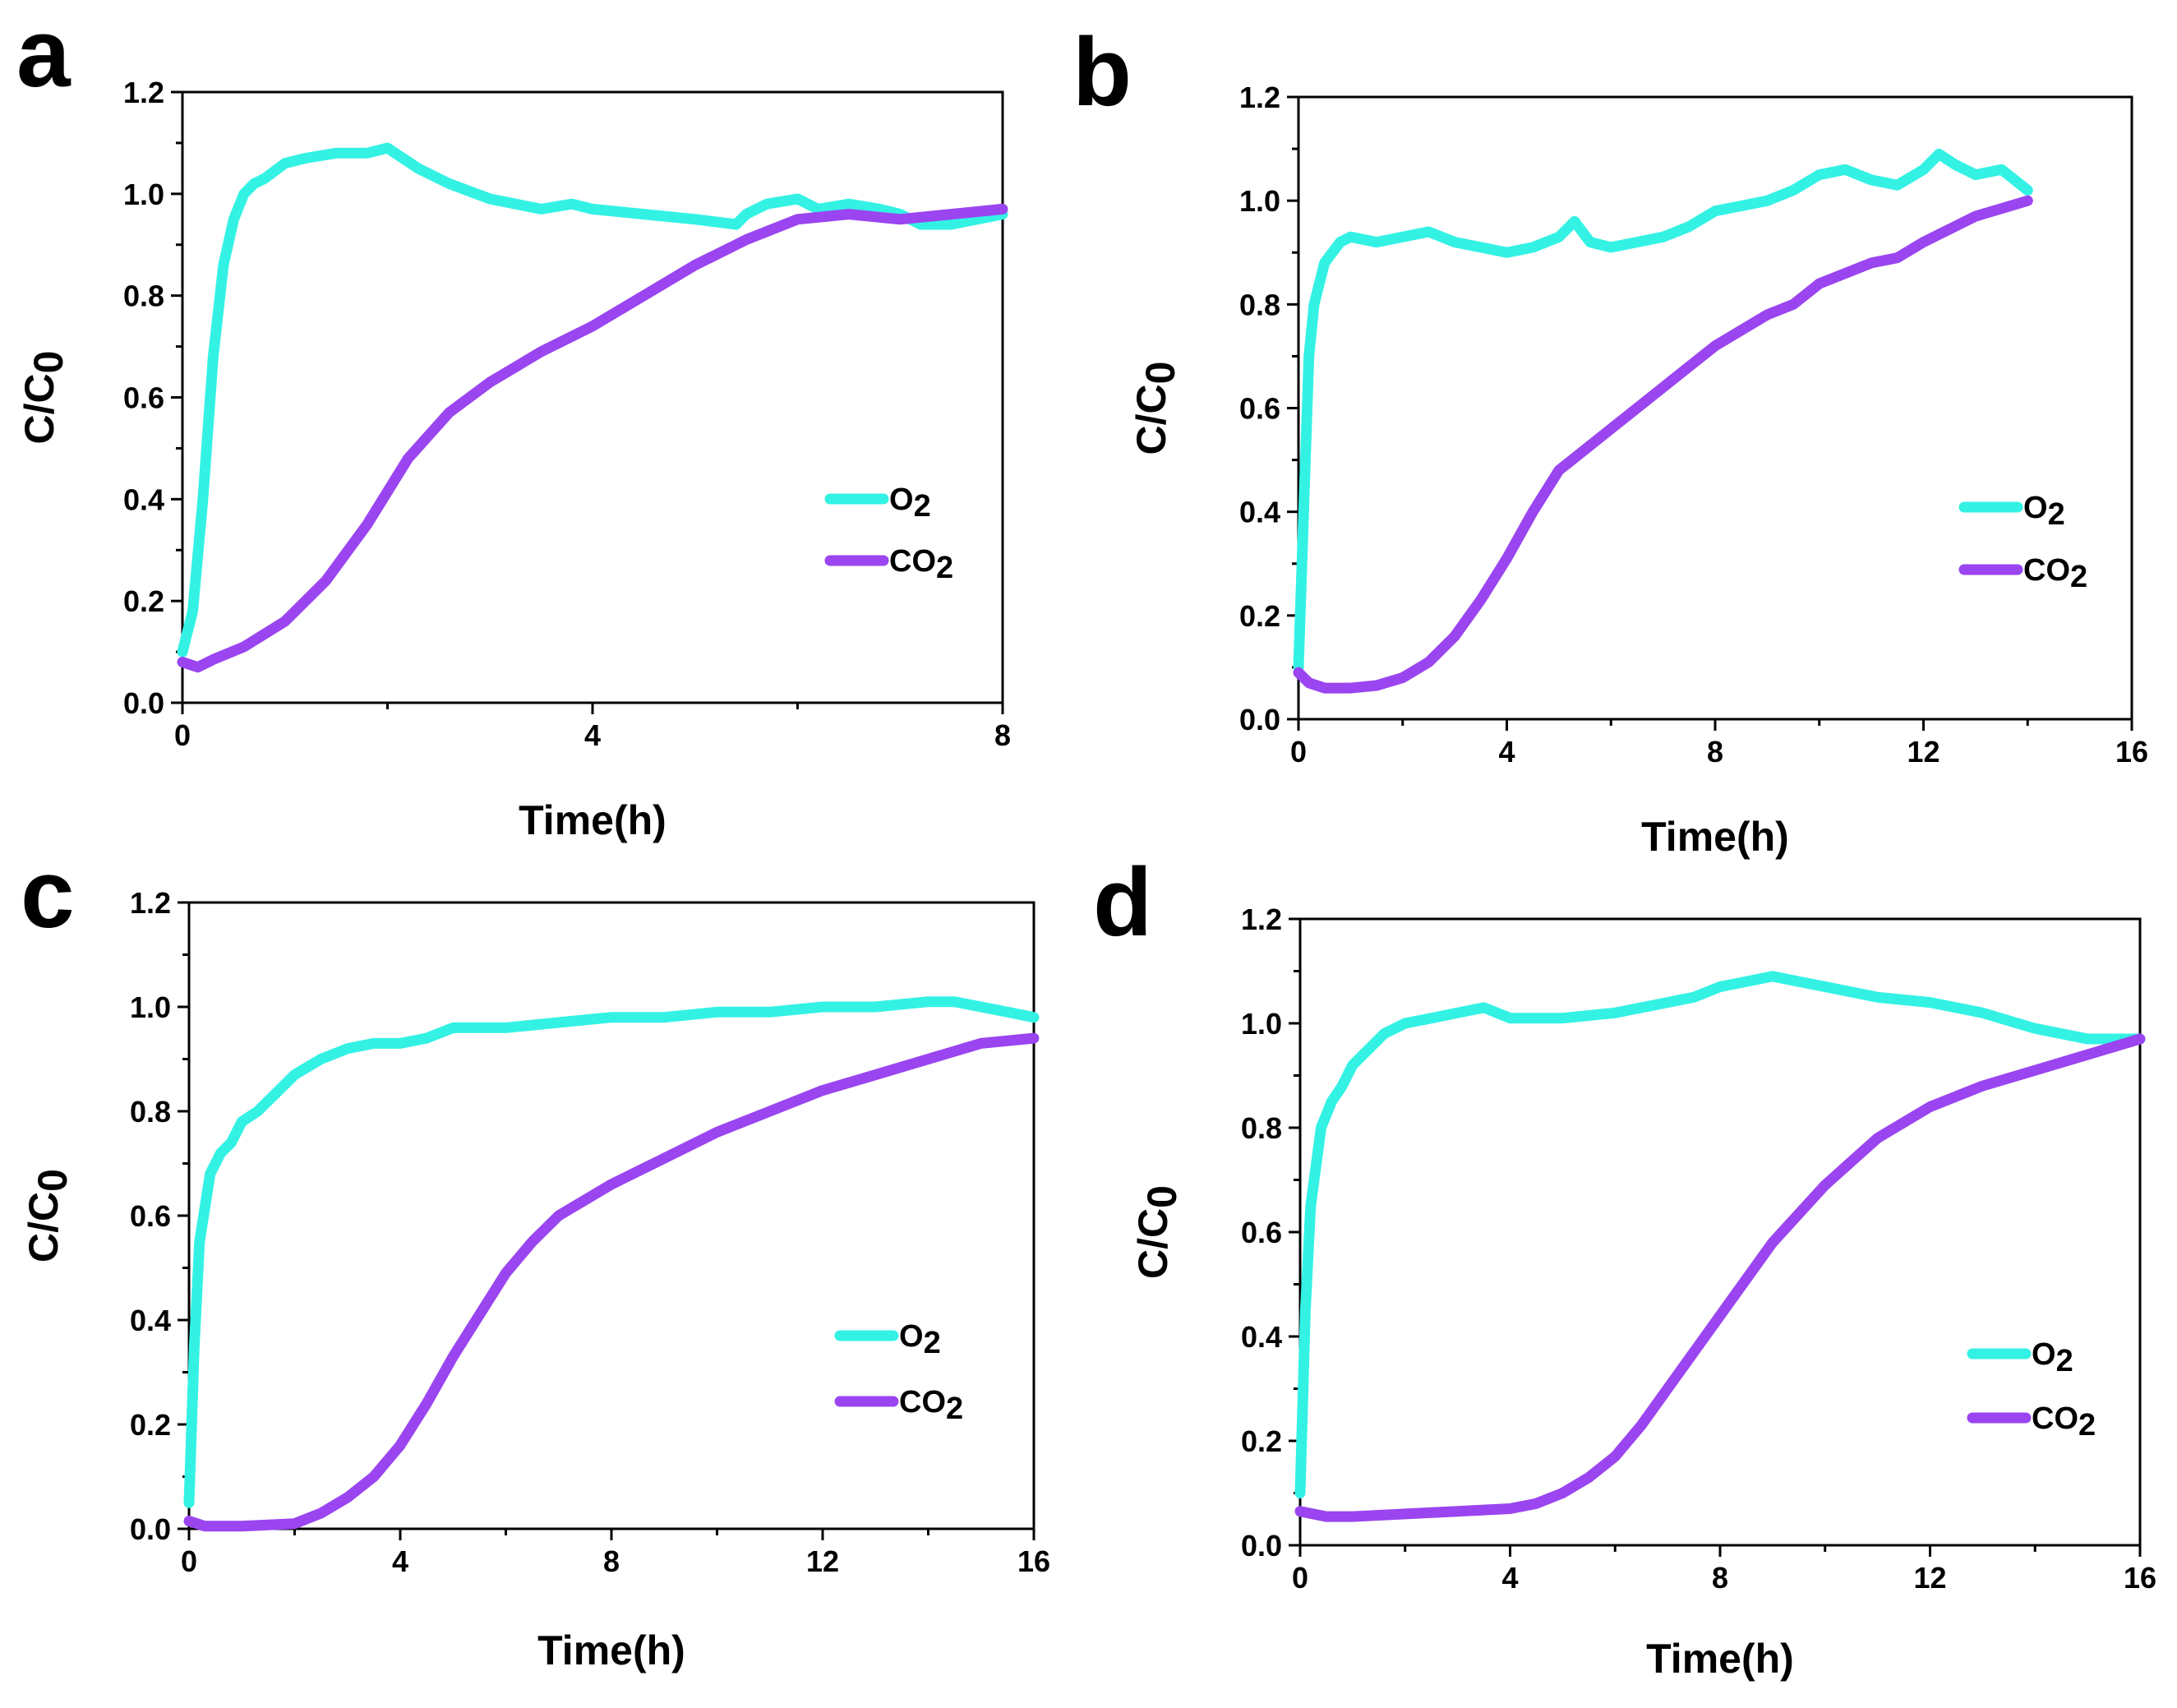 The height and width of the screenshot is (1708, 2177). What do you see at coordinates (48, 894) in the screenshot?
I see `panel-label-c: c` at bounding box center [48, 894].